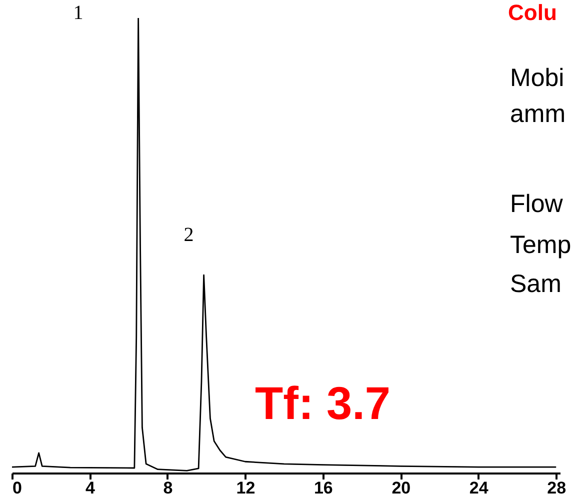 The image size is (574, 496). Describe the element at coordinates (479, 487) in the screenshot. I see `x-tick-label: 24` at that location.